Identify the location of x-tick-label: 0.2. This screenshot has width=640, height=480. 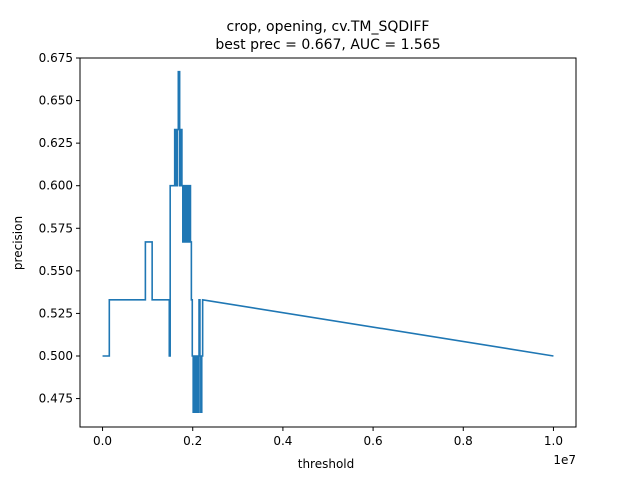
(192, 441).